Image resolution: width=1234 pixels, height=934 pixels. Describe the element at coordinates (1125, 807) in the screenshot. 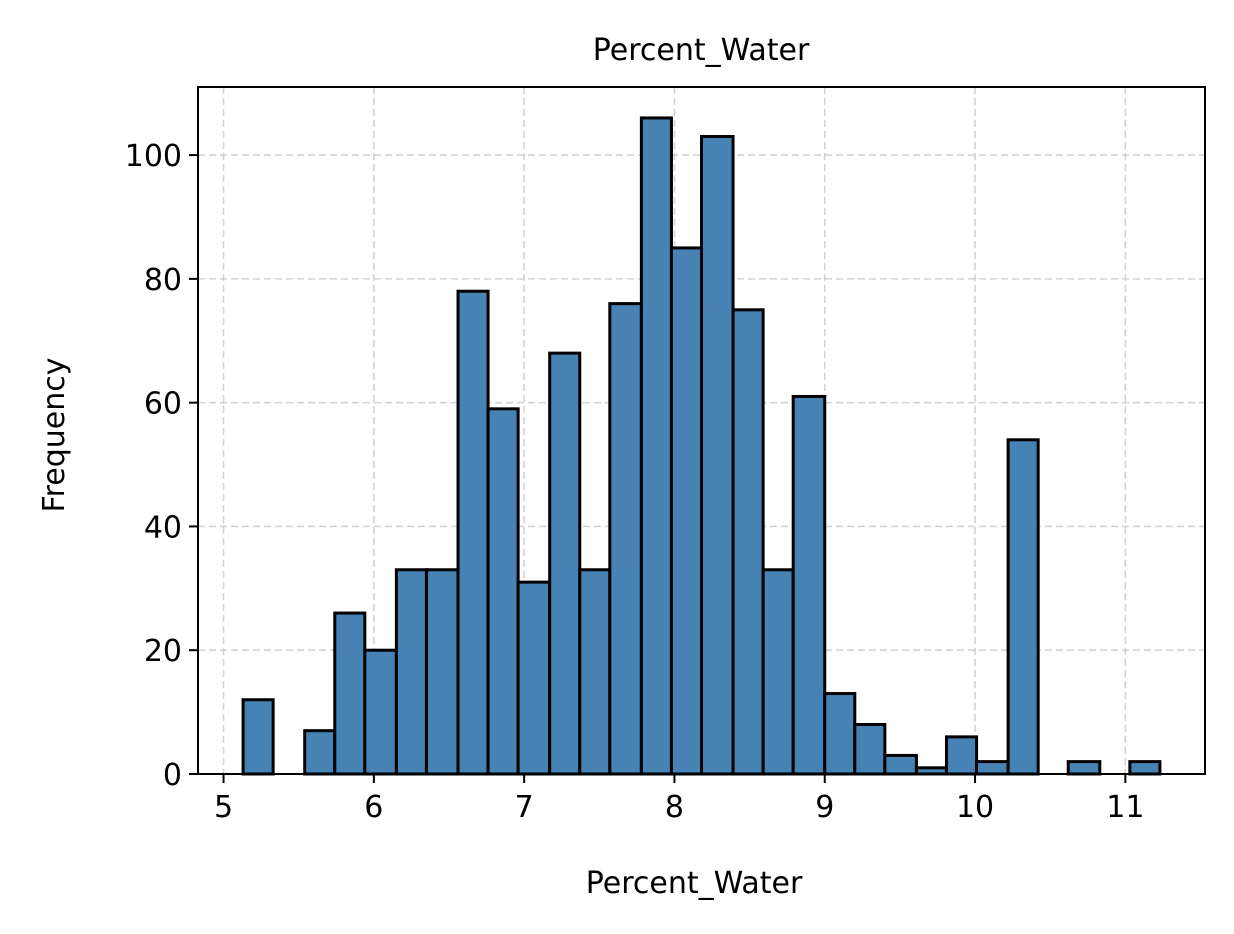

I see `x-tick-label: 11` at that location.